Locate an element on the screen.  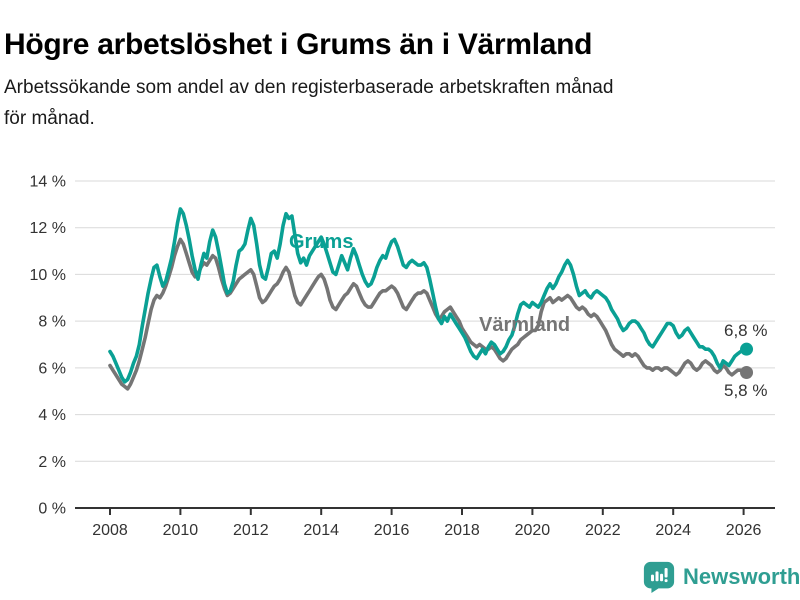
y-tick-label: 8 % is located at coordinates (52, 322).